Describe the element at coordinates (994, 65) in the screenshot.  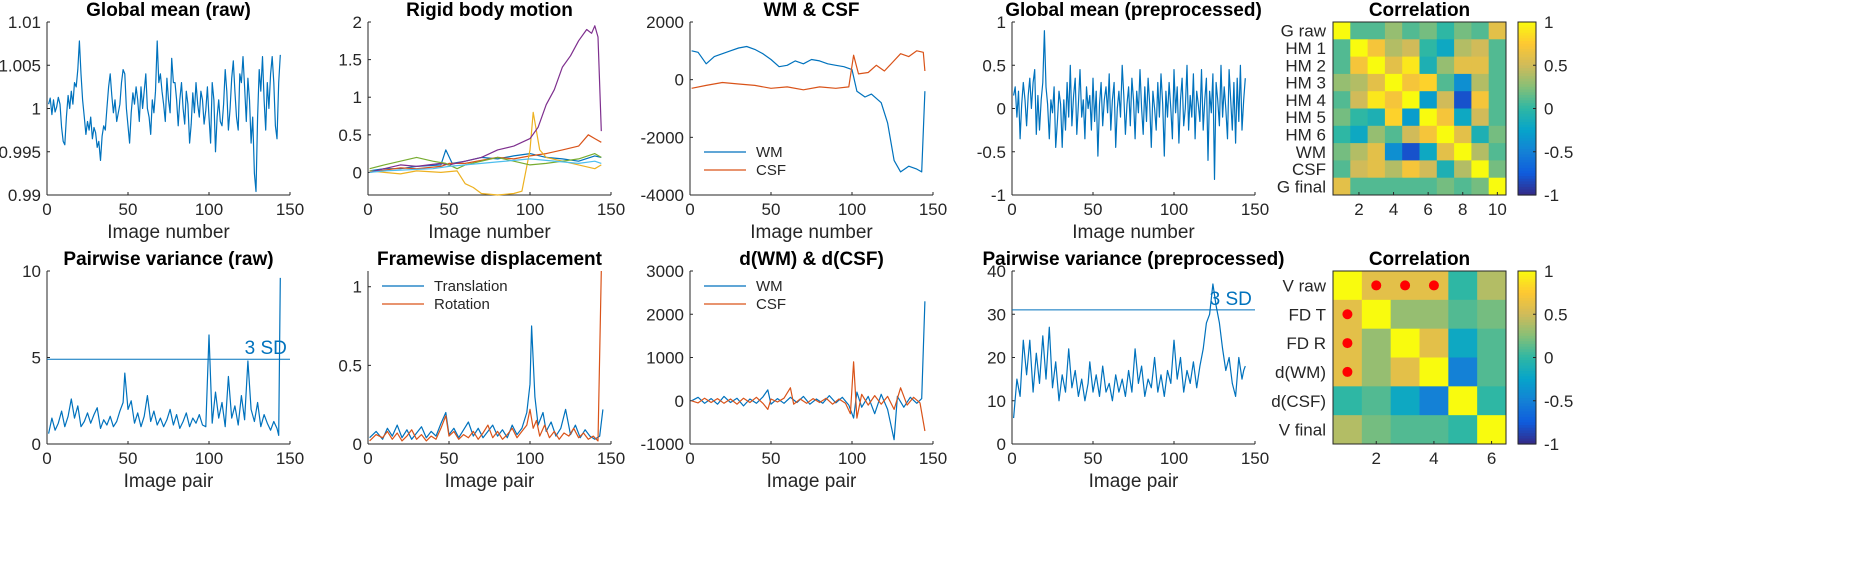
I see `y-tick-label: 0.5` at that location.